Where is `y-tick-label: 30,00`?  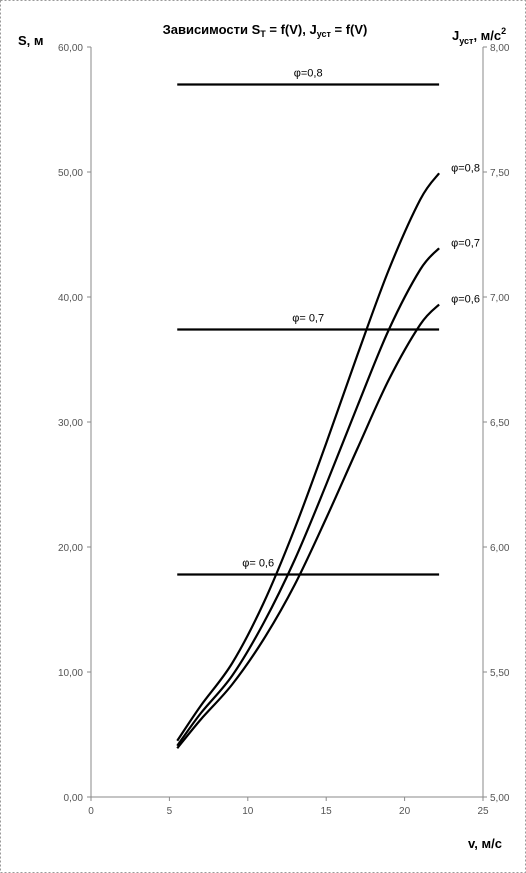
y-tick-label: 30,00 is located at coordinates (70, 423).